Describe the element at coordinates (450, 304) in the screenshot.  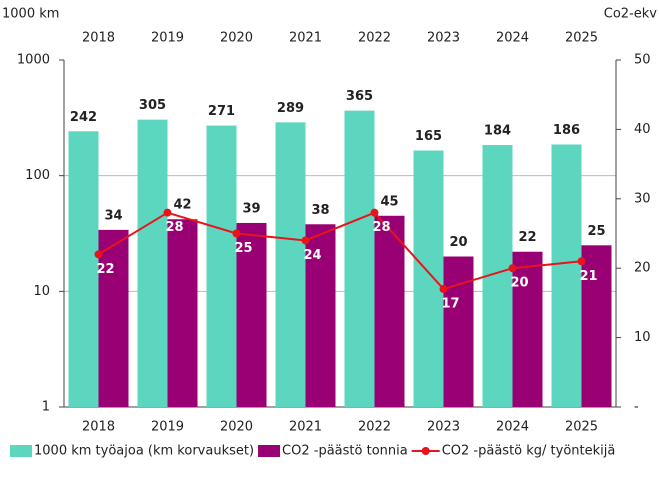
I see `line-value-label: 17` at that location.